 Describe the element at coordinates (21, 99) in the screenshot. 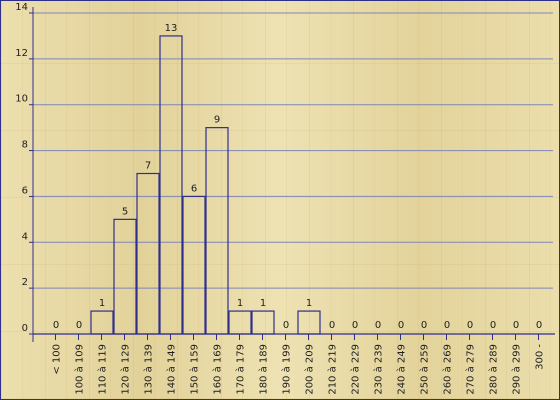

I see `y-tick-label: 10` at that location.